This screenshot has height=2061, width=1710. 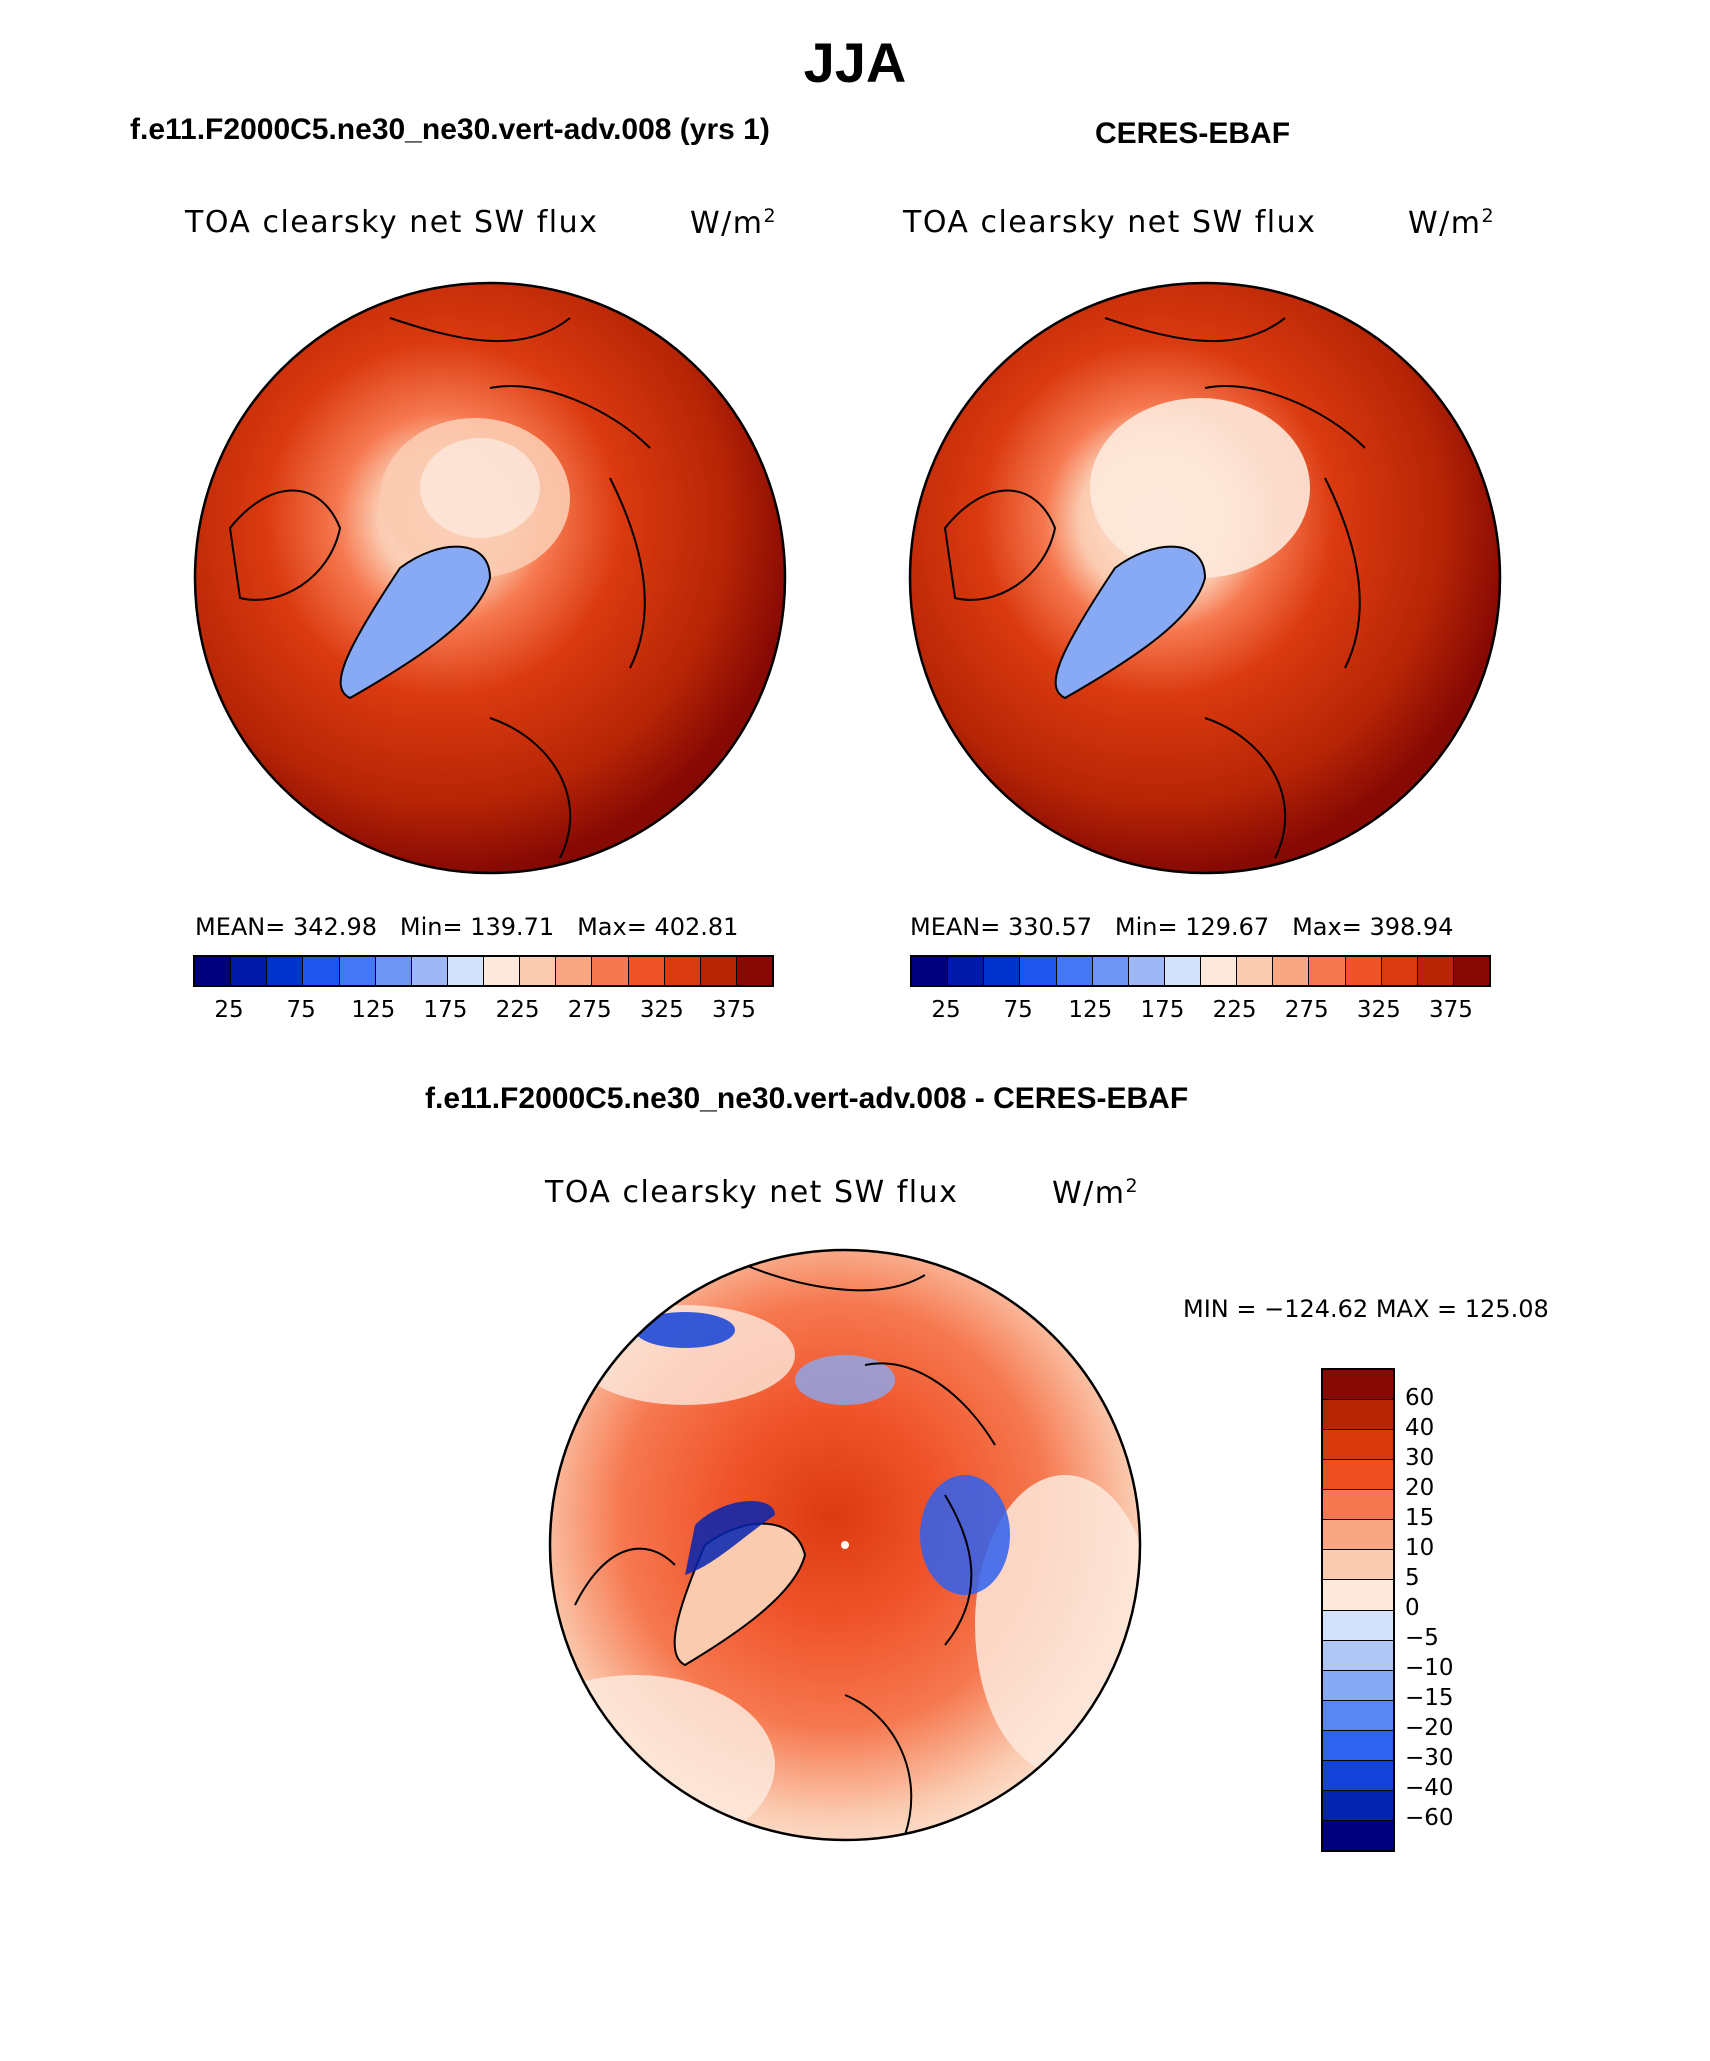 What do you see at coordinates (752, 1192) in the screenshot?
I see `diff-panel-variable: TOA clearsky net SW flux` at bounding box center [752, 1192].